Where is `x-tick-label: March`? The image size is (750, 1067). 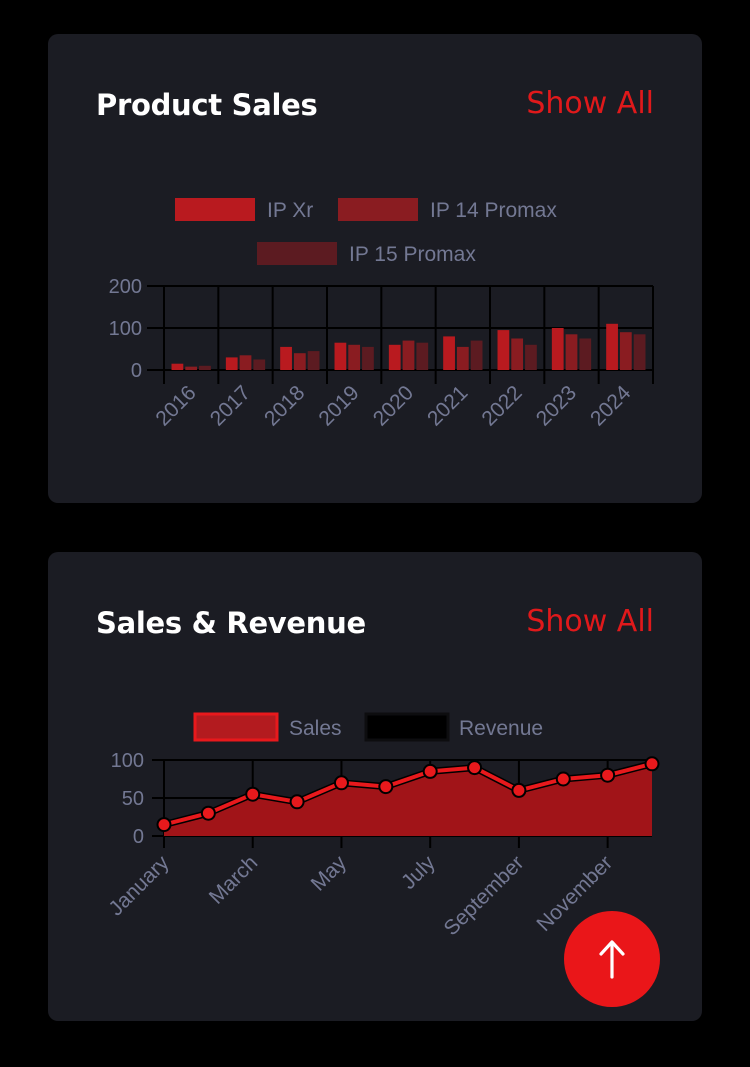
x-tick-label: March is located at coordinates (234, 880).